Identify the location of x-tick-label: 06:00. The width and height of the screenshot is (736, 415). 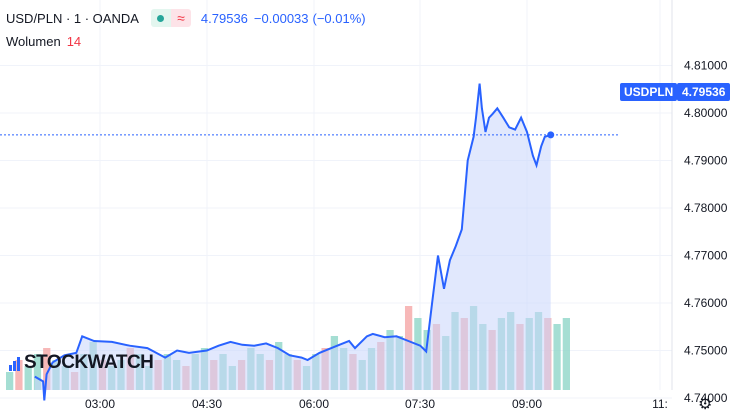
(314, 404).